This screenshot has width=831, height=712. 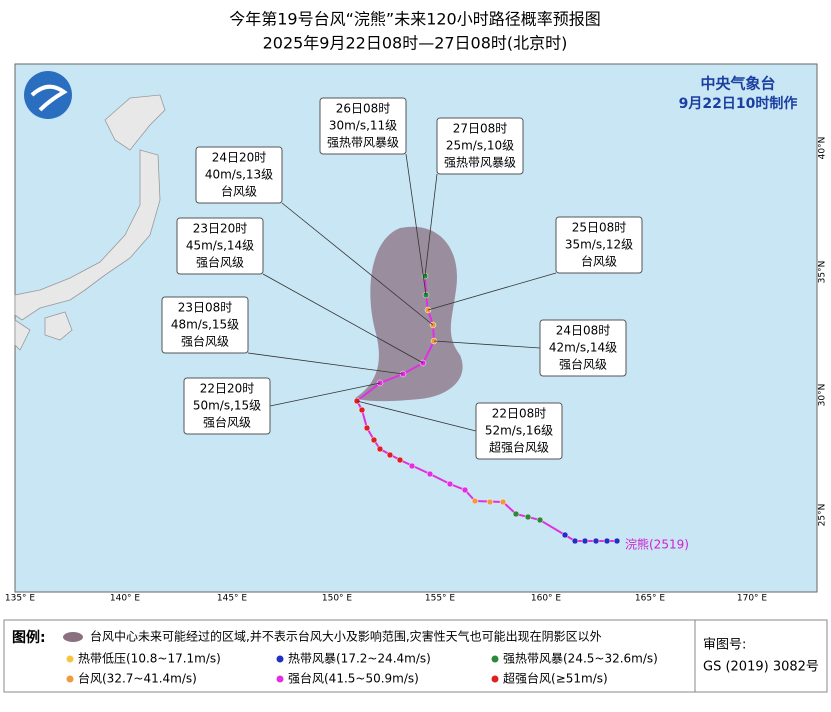 What do you see at coordinates (546, 599) in the screenshot?
I see `lon-label: 160° E` at bounding box center [546, 599].